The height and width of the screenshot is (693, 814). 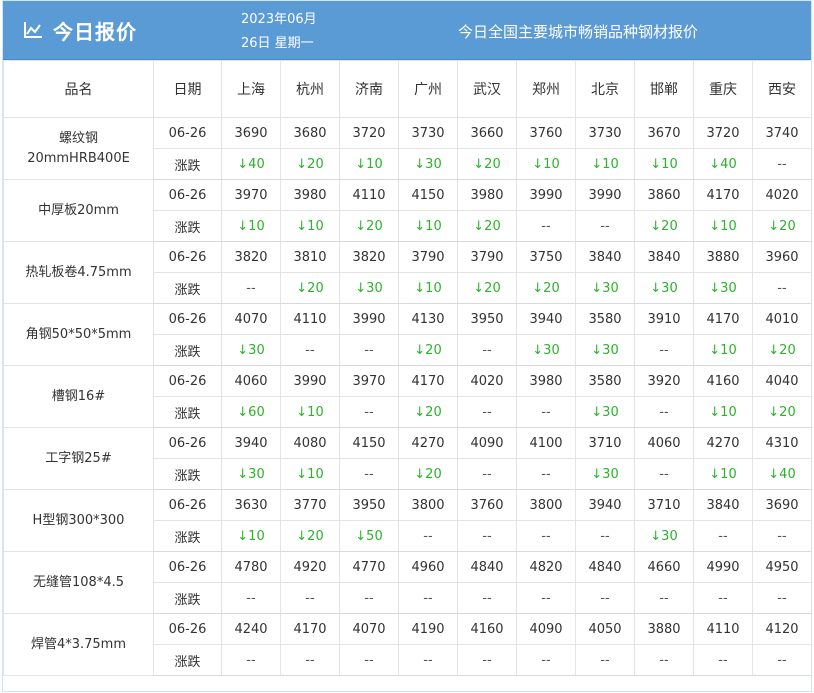 What do you see at coordinates (546, 629) in the screenshot?
I see `price-cell: 4090` at bounding box center [546, 629].